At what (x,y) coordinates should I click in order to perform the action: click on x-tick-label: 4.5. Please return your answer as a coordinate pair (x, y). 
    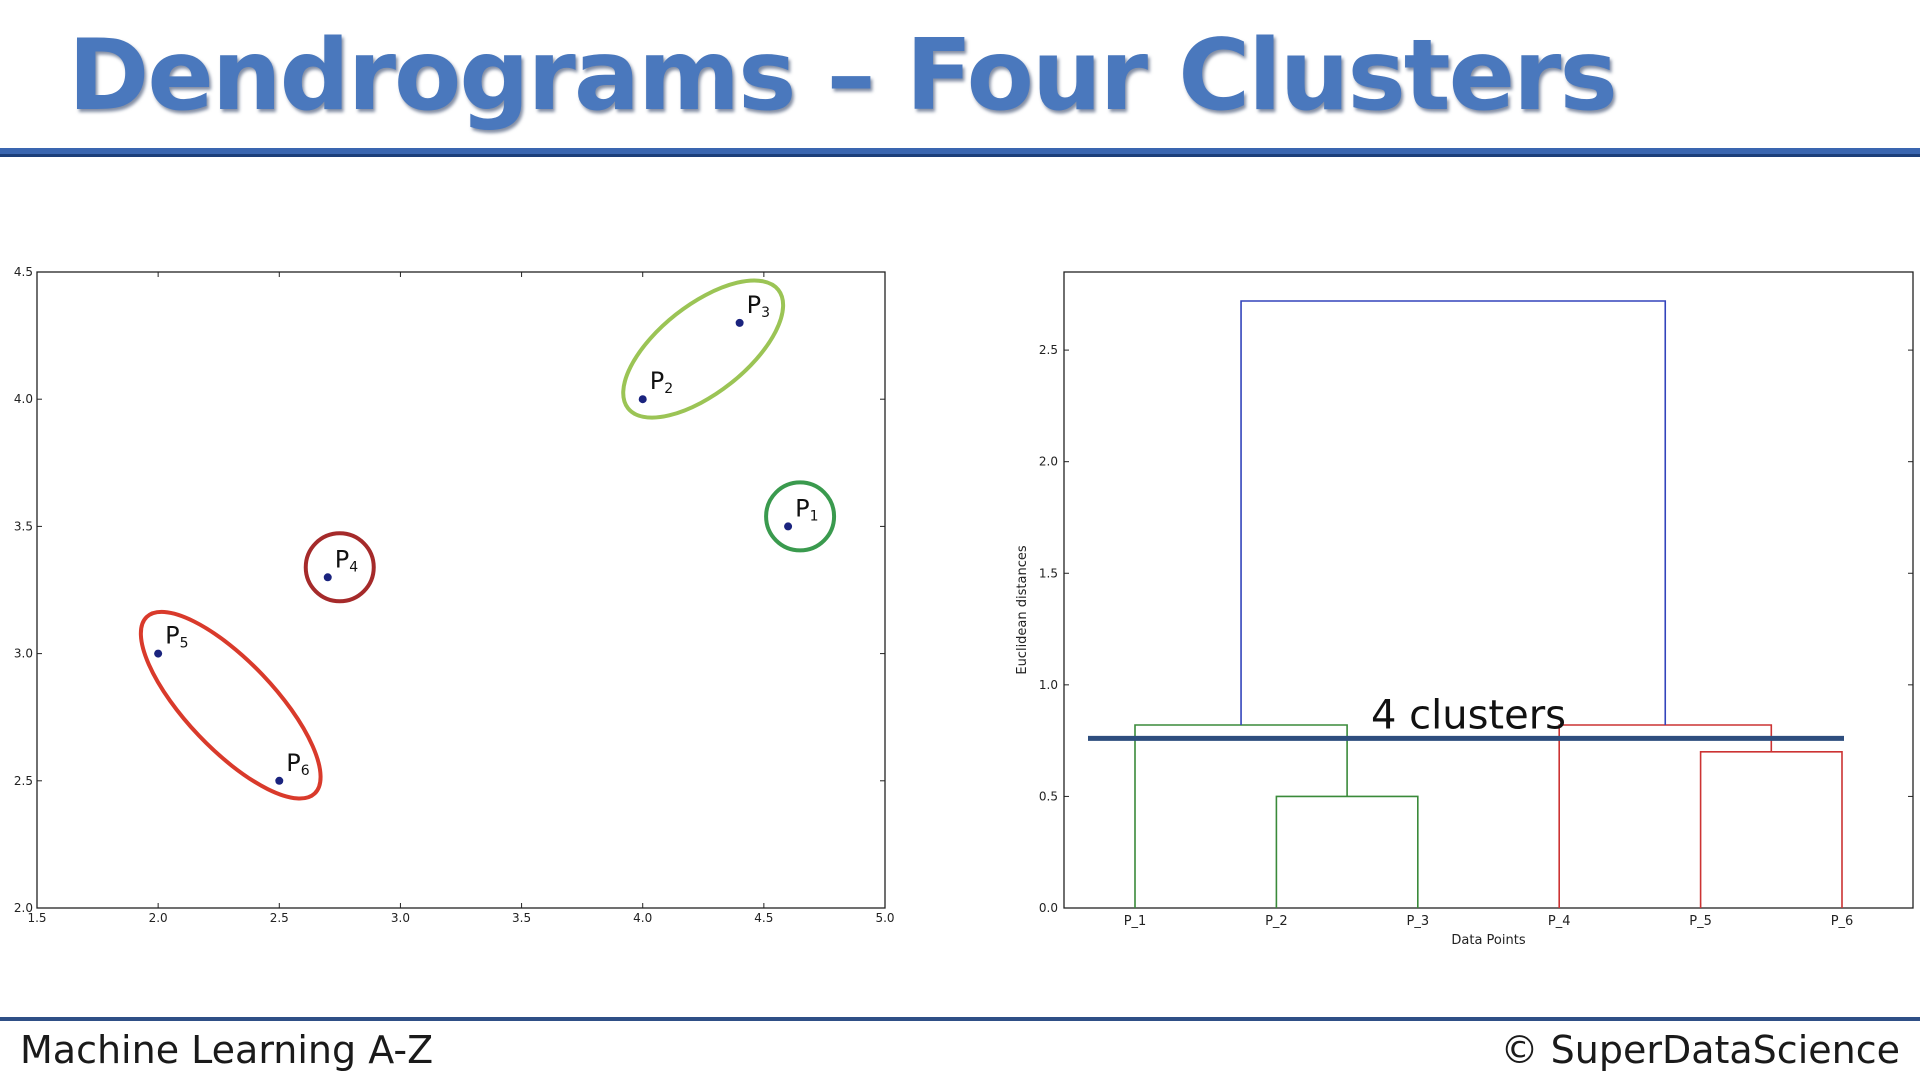
    Looking at the image, I should click on (763, 918).